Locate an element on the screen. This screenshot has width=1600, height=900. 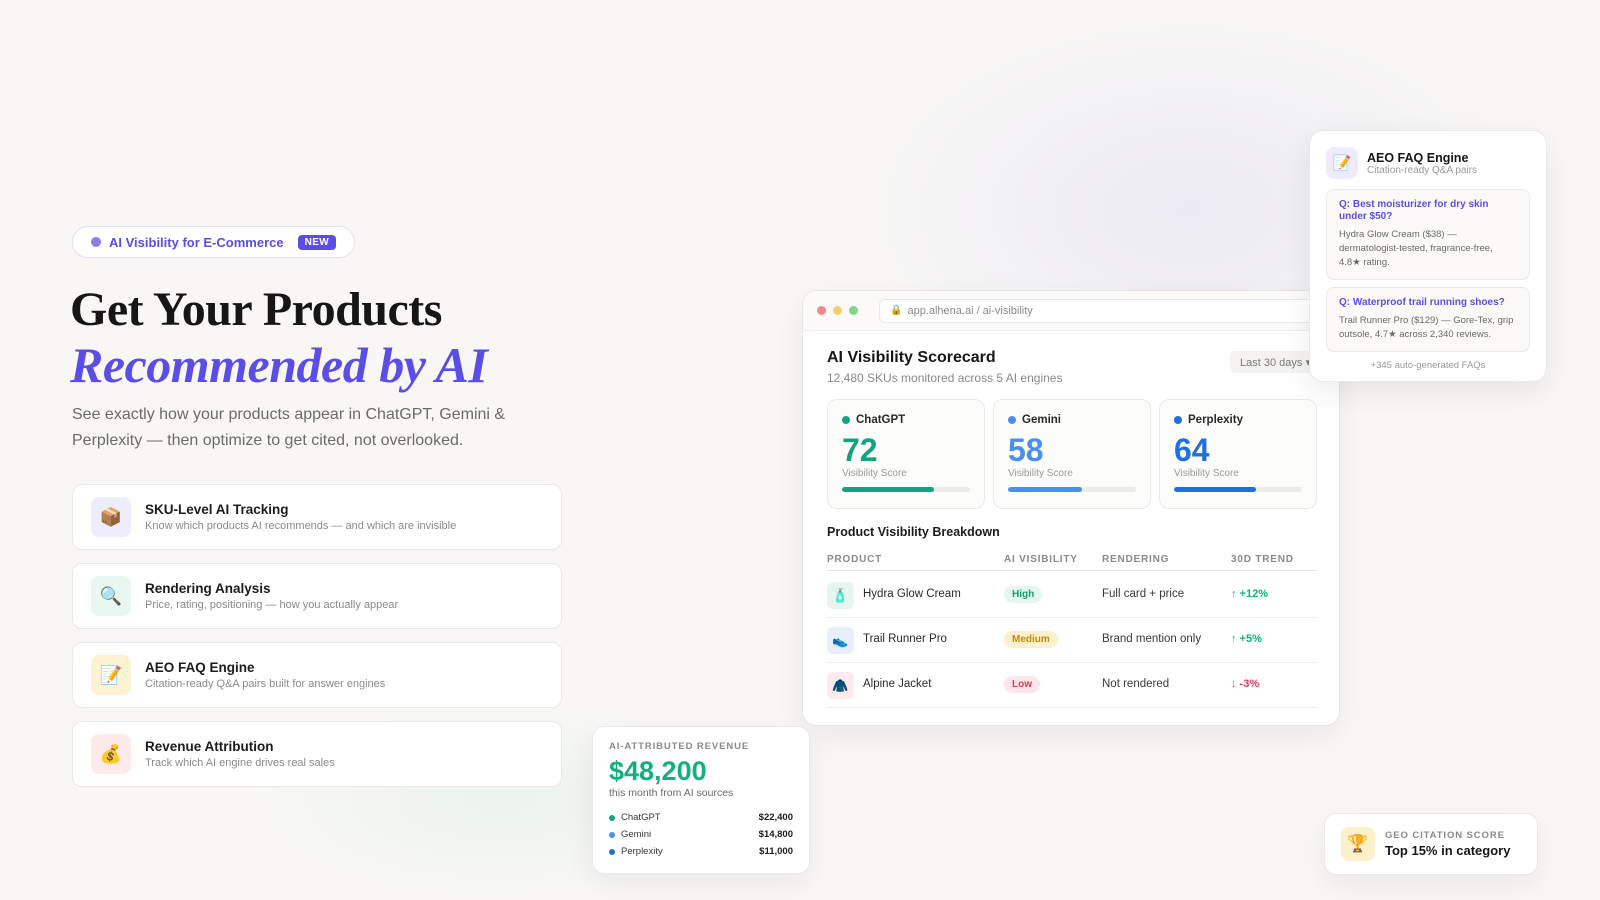
feature-desc: Track which AI engine drives real sales is located at coordinates (240, 763).